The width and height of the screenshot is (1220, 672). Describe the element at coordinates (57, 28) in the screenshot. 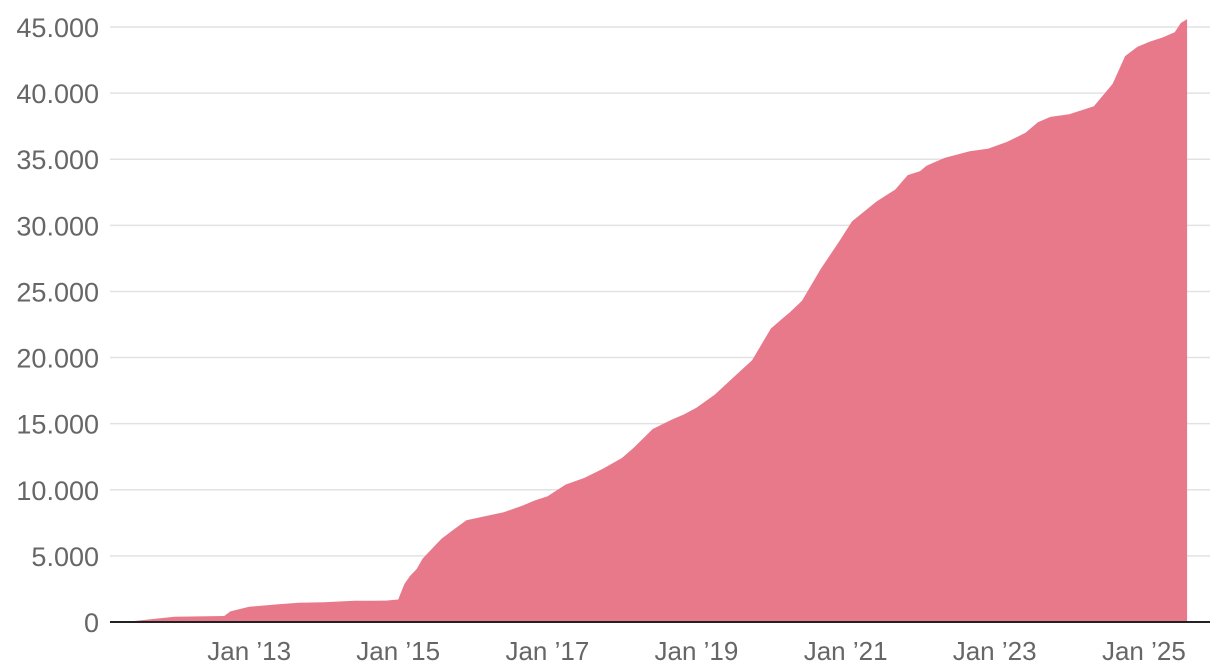

I see `y-tick-label: 45.000` at that location.